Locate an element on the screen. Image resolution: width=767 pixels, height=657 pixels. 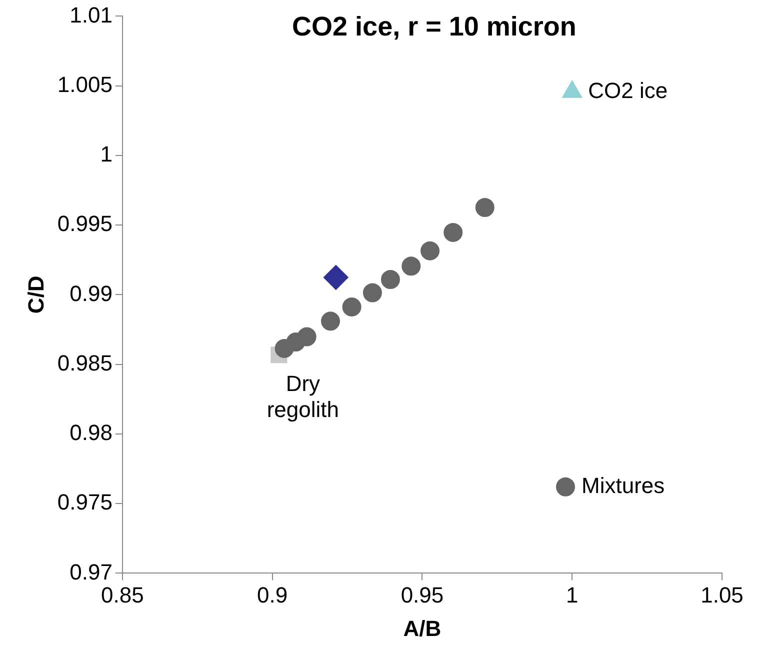
y-tick-label: 0.975 is located at coordinates (84, 502).